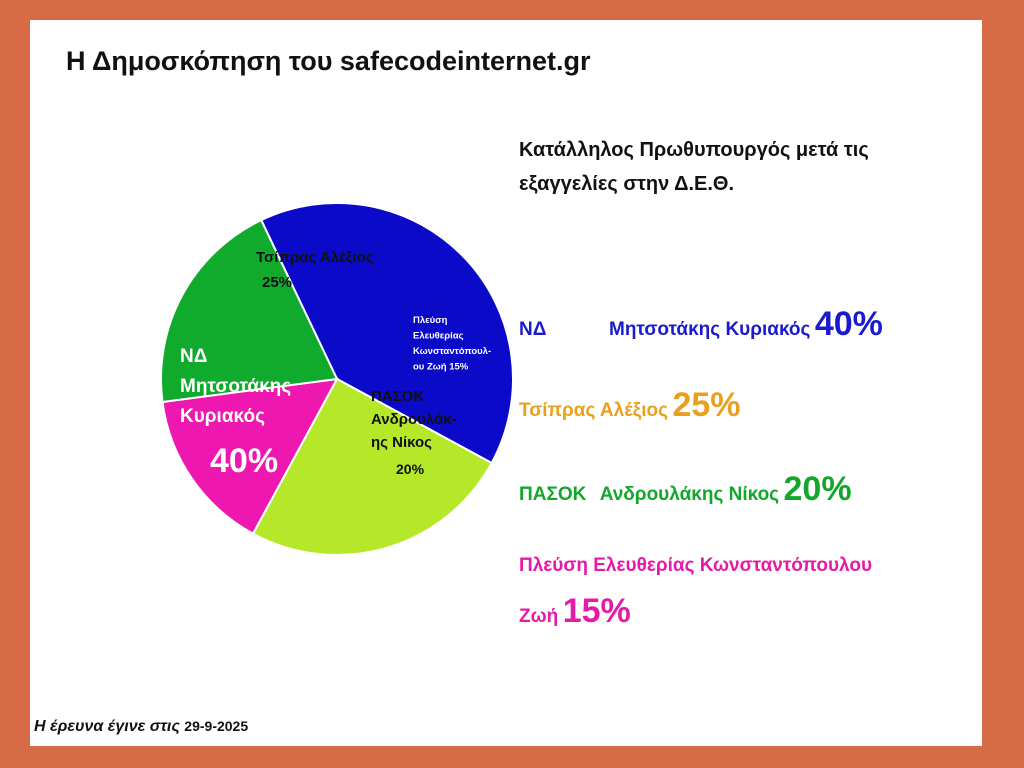 The height and width of the screenshot is (768, 1024). Describe the element at coordinates (244, 461) in the screenshot. I see `pie-slice-1-percent-label: 40%` at that location.